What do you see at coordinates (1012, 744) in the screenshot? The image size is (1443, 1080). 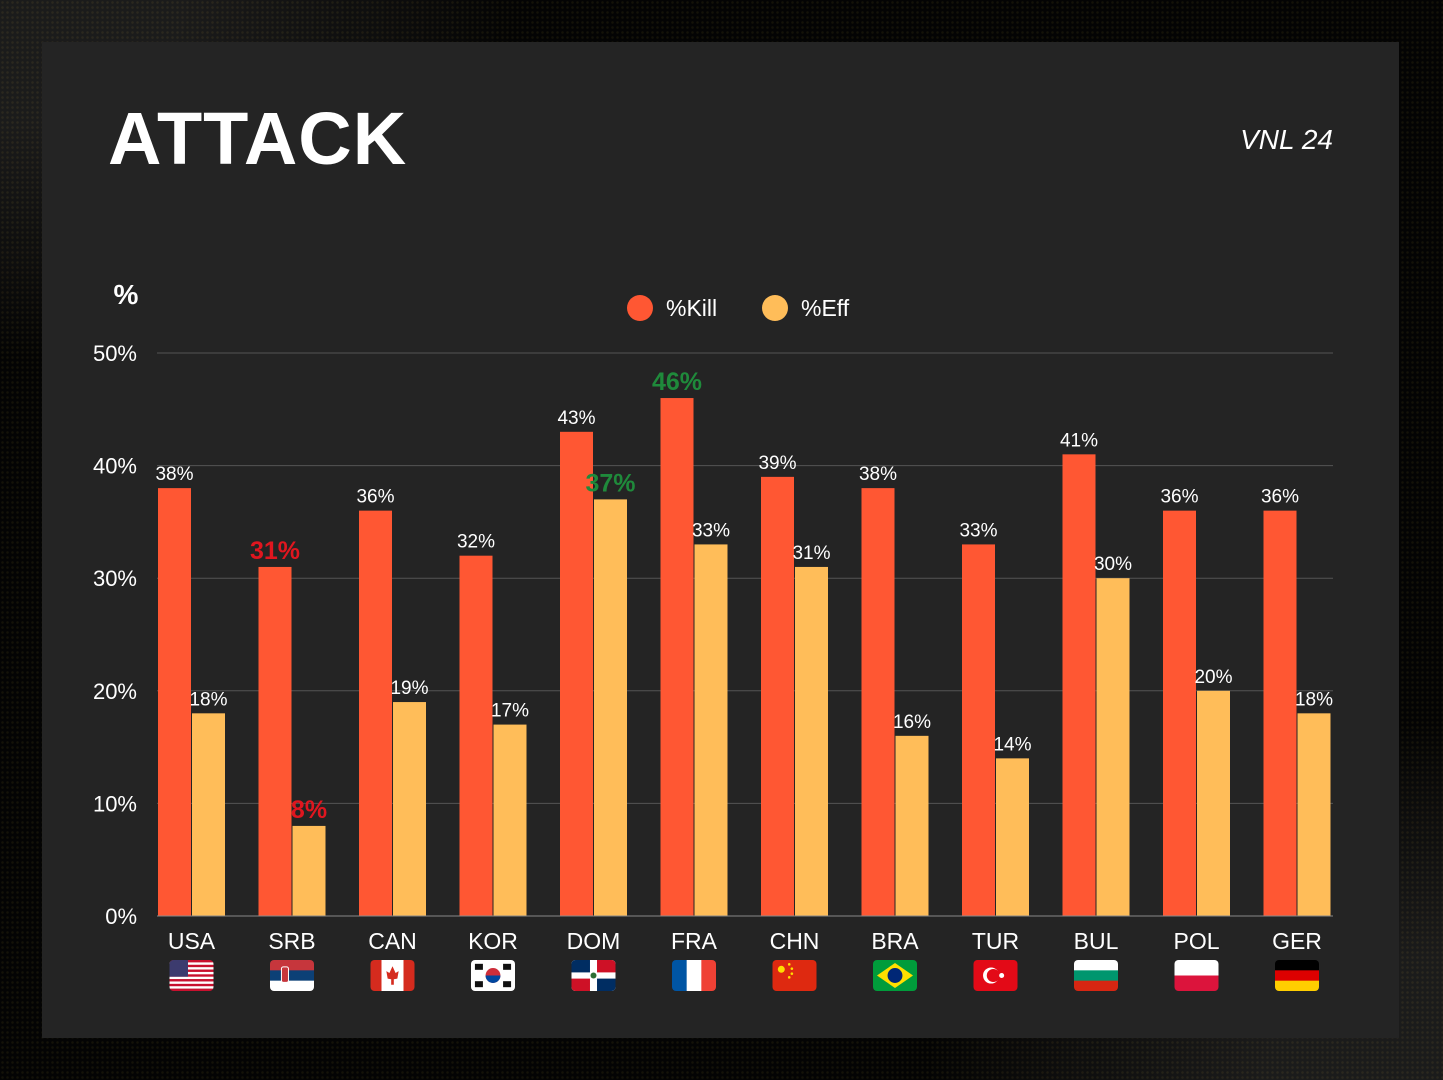 I see `label-eff-tur: 14%` at bounding box center [1012, 744].